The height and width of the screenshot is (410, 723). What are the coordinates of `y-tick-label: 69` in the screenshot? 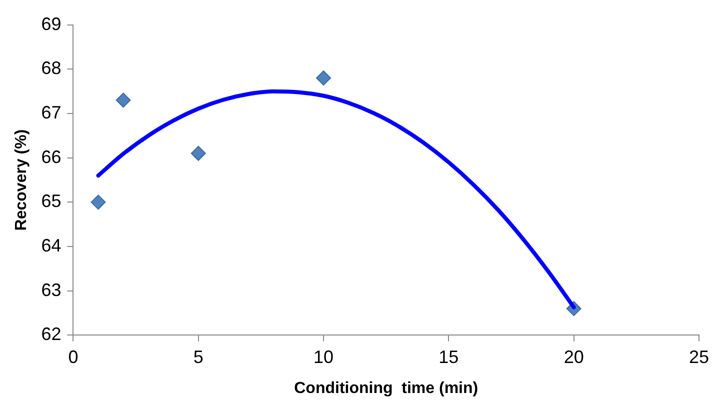 It's located at (51, 24).